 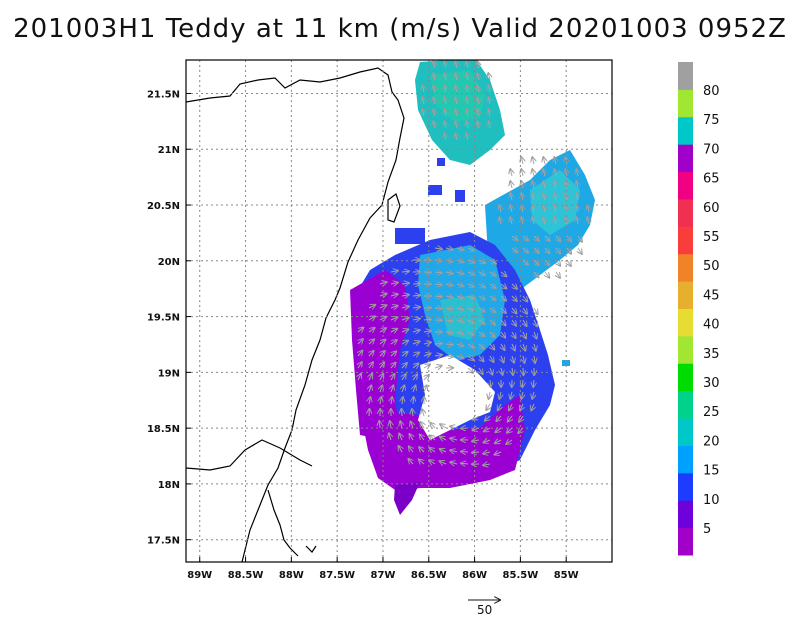 I want to click on colorbar-label: 65, so click(x=711, y=179).